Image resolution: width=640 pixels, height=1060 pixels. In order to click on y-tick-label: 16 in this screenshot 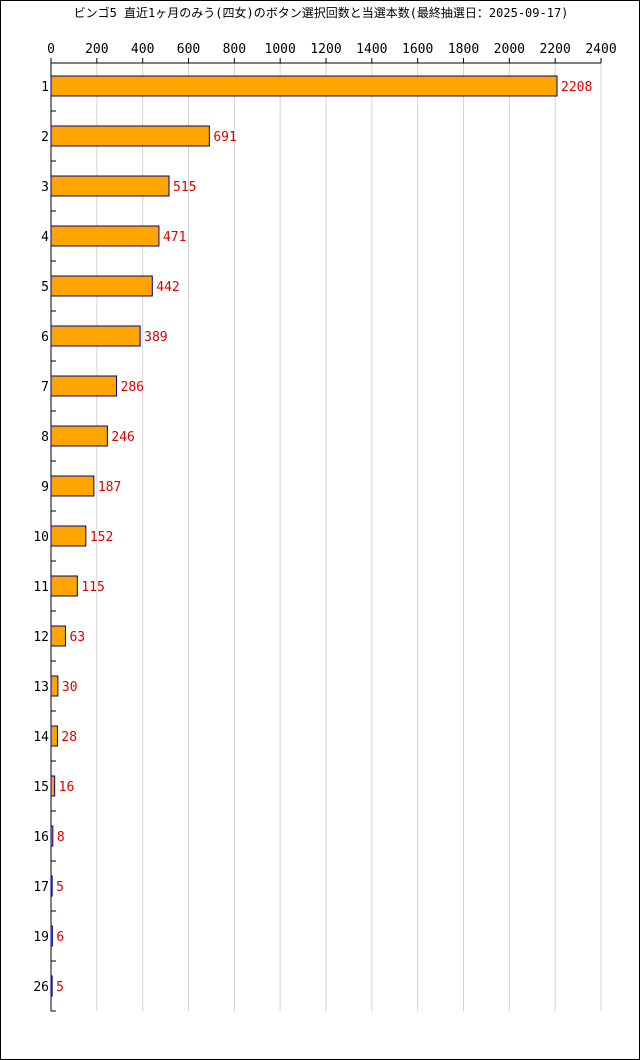, I will do `click(41, 837)`.